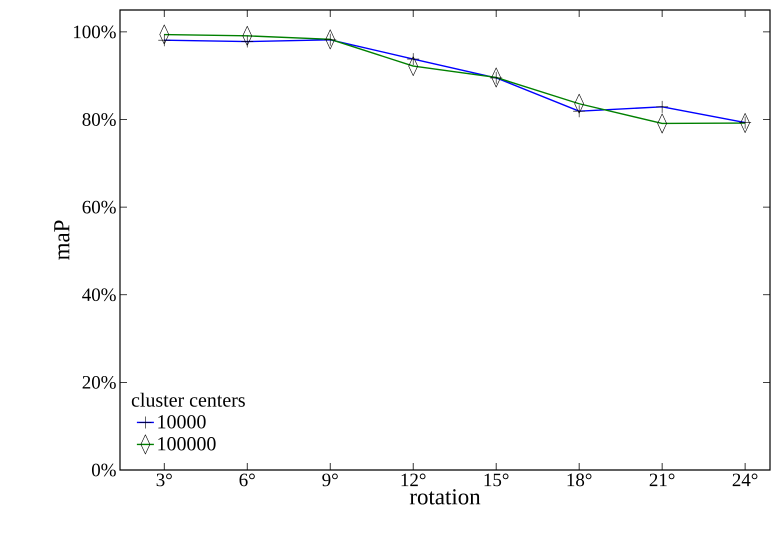 This screenshot has height=539, width=784. What do you see at coordinates (496, 480) in the screenshot?
I see `x-tick-label: 15°` at bounding box center [496, 480].